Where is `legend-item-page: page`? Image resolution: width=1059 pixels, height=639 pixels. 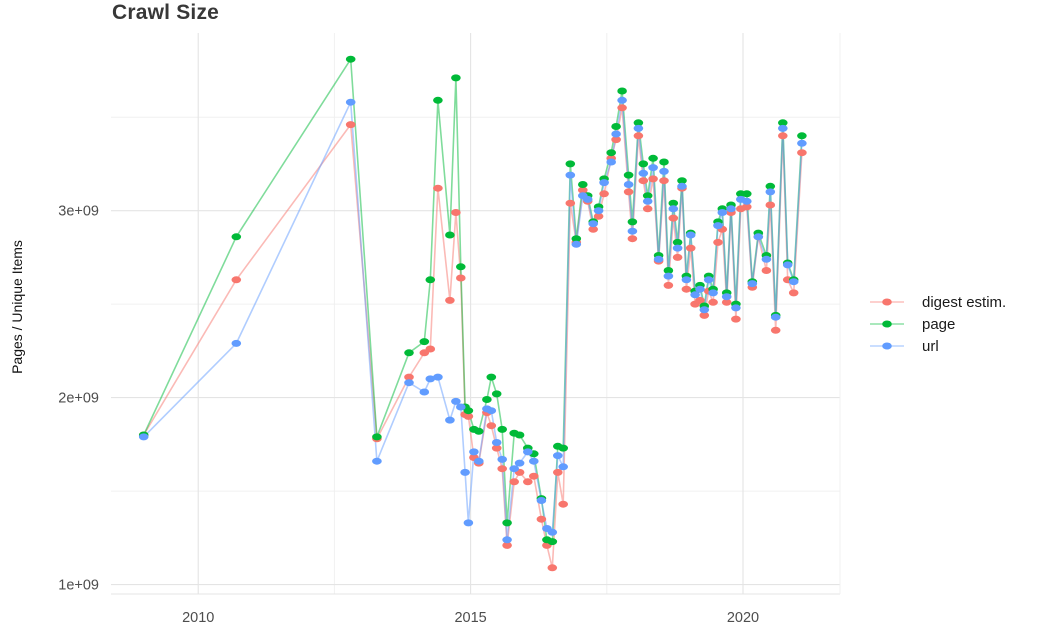 legend-item-page: page is located at coordinates (937, 324).